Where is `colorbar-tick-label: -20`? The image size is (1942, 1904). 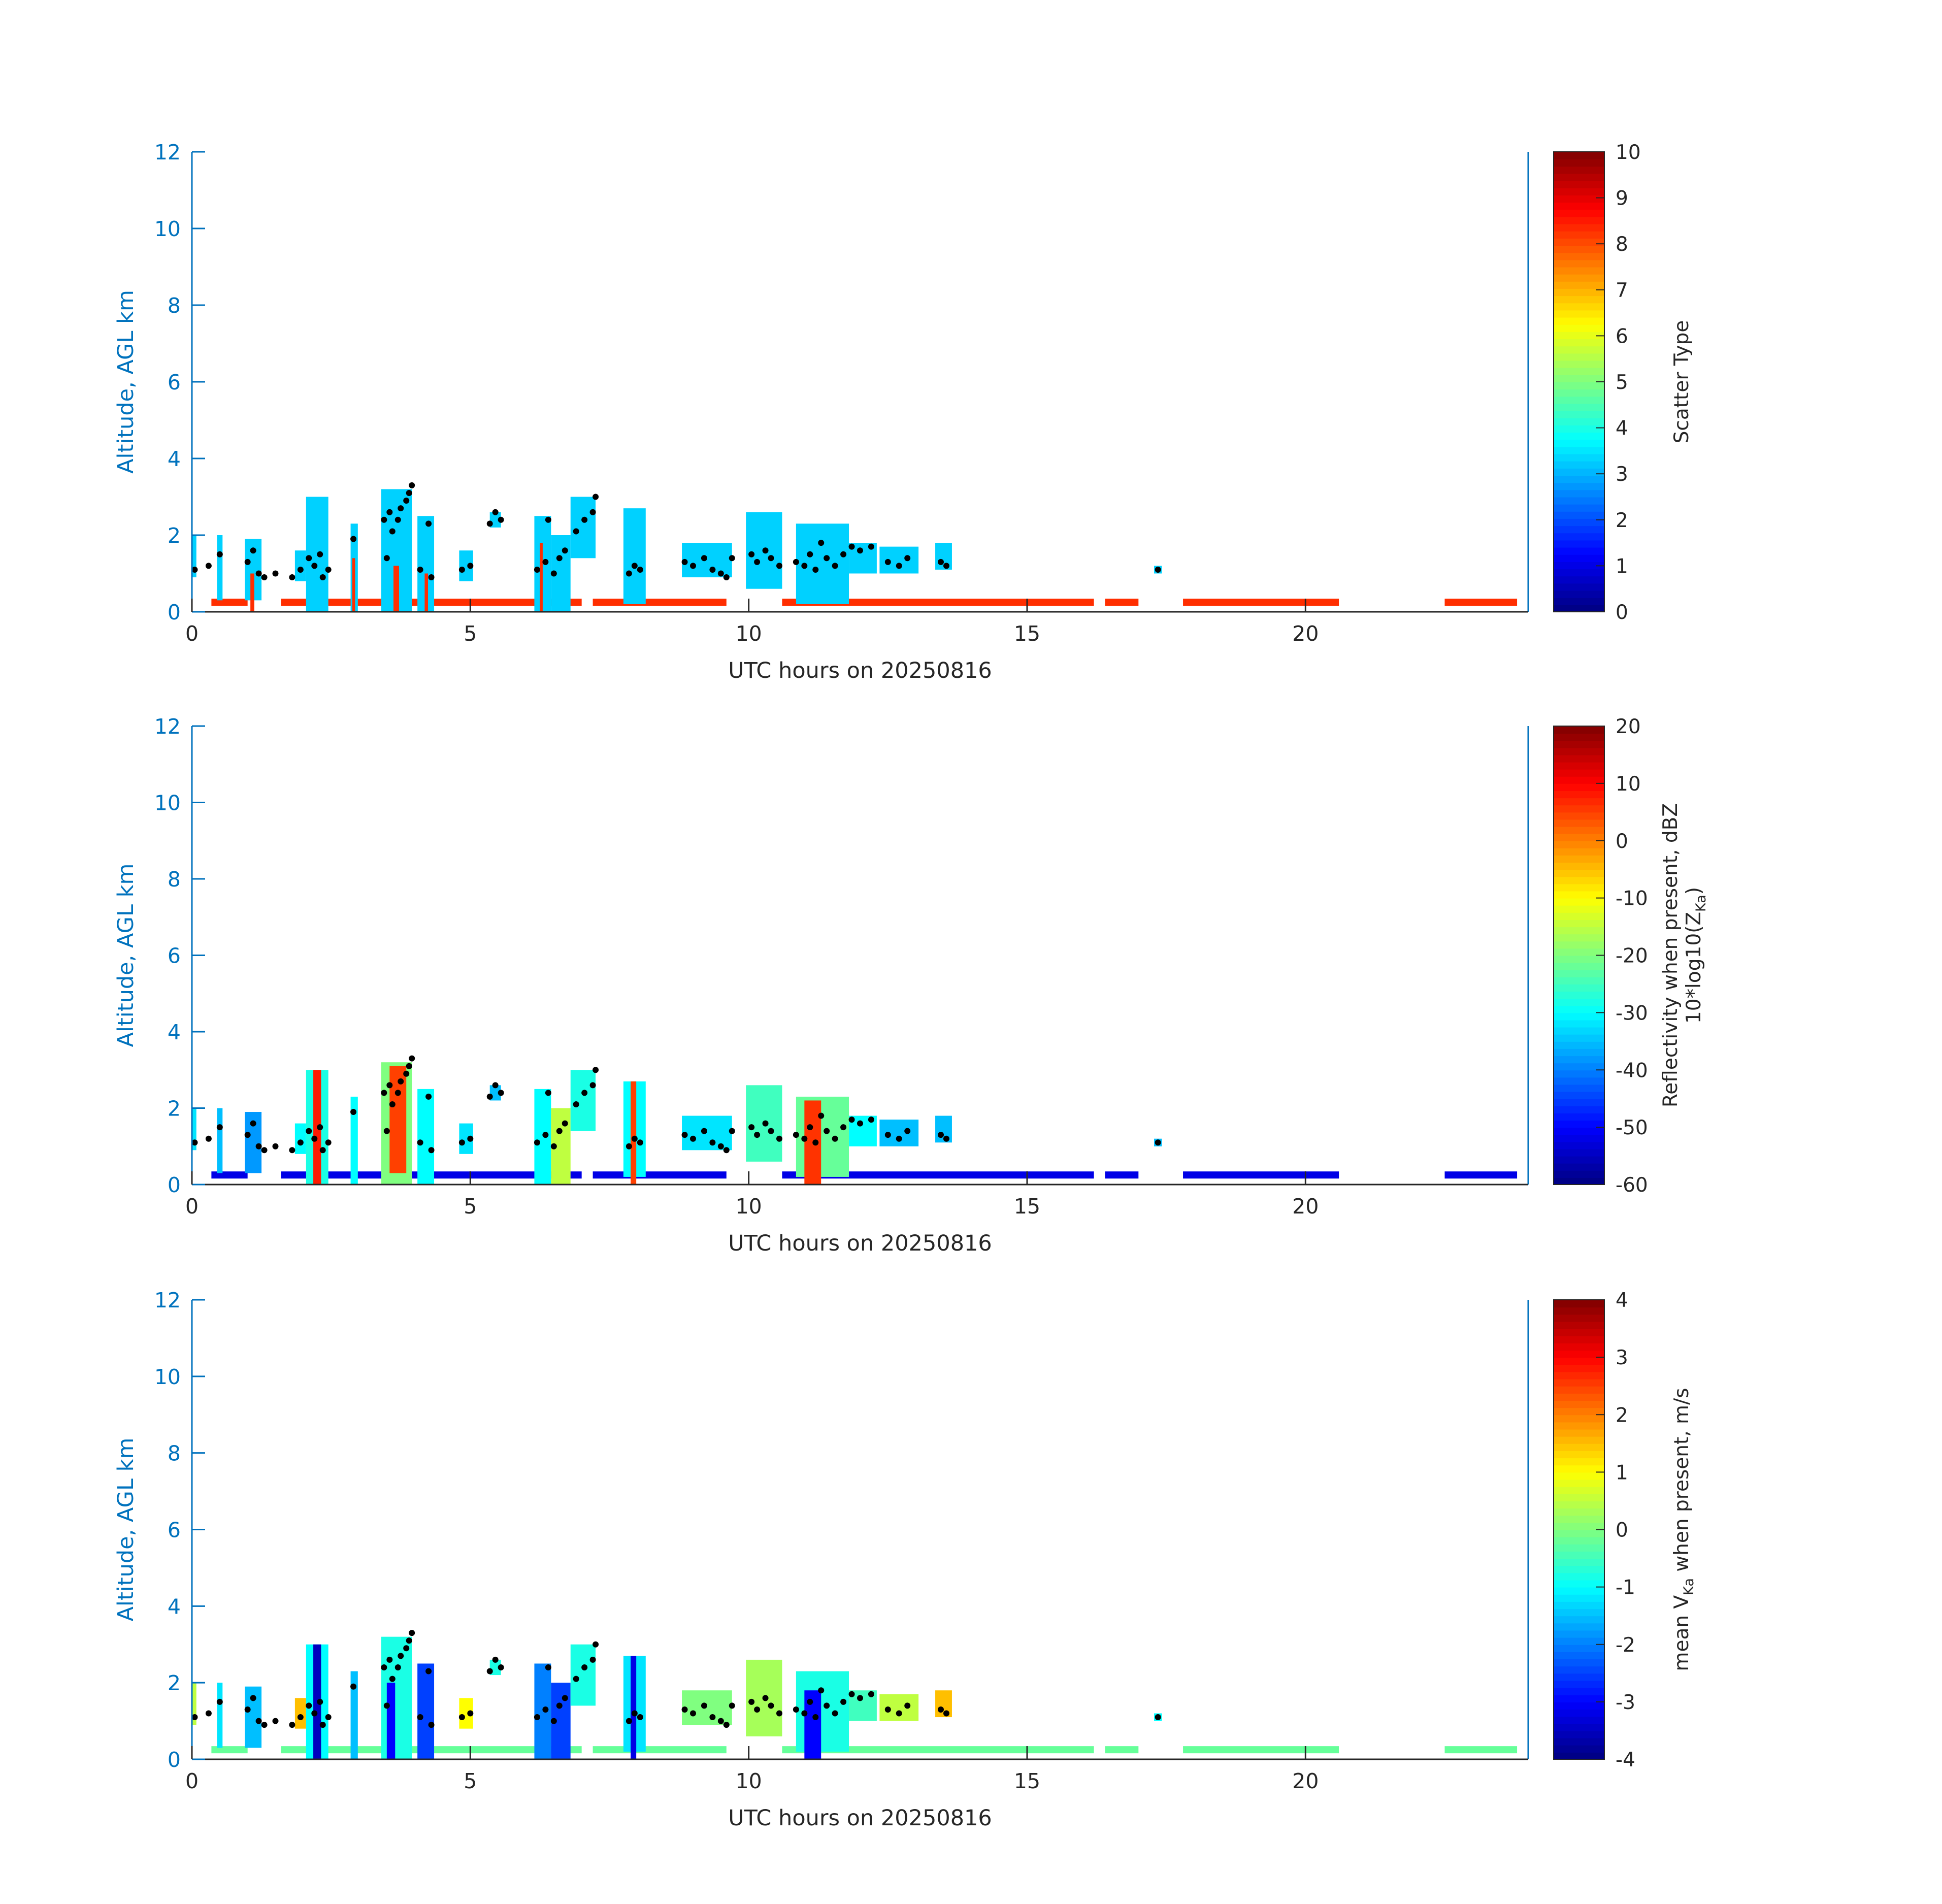 colorbar-tick-label: -20 is located at coordinates (1632, 957).